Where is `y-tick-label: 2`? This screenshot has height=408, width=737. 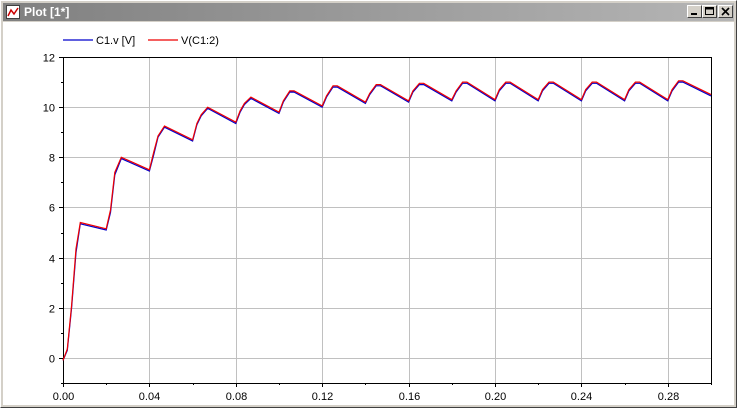
y-tick-label: 2 is located at coordinates (52, 310).